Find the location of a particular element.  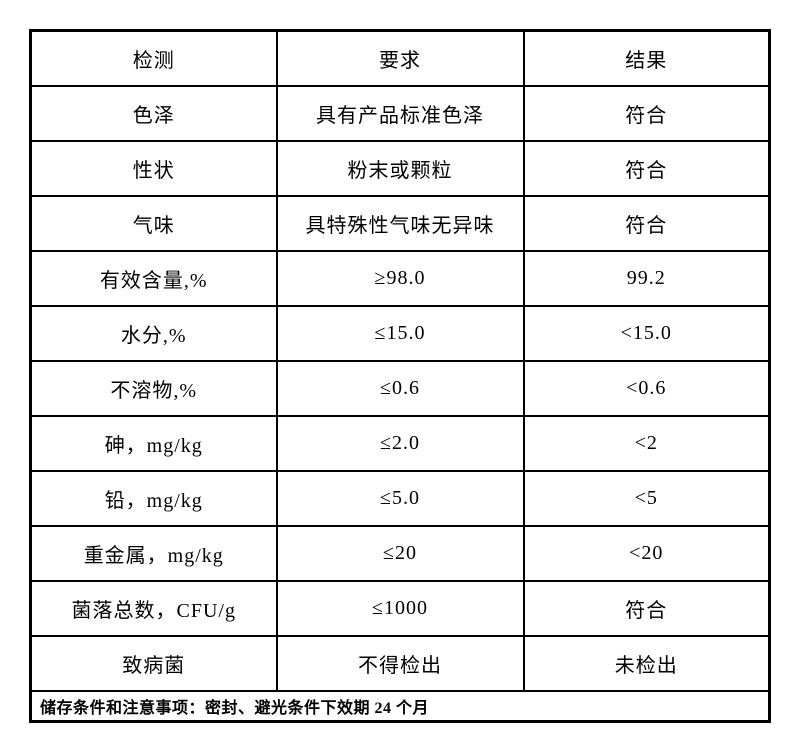

cell-test: 不溶物,% is located at coordinates (153, 388).